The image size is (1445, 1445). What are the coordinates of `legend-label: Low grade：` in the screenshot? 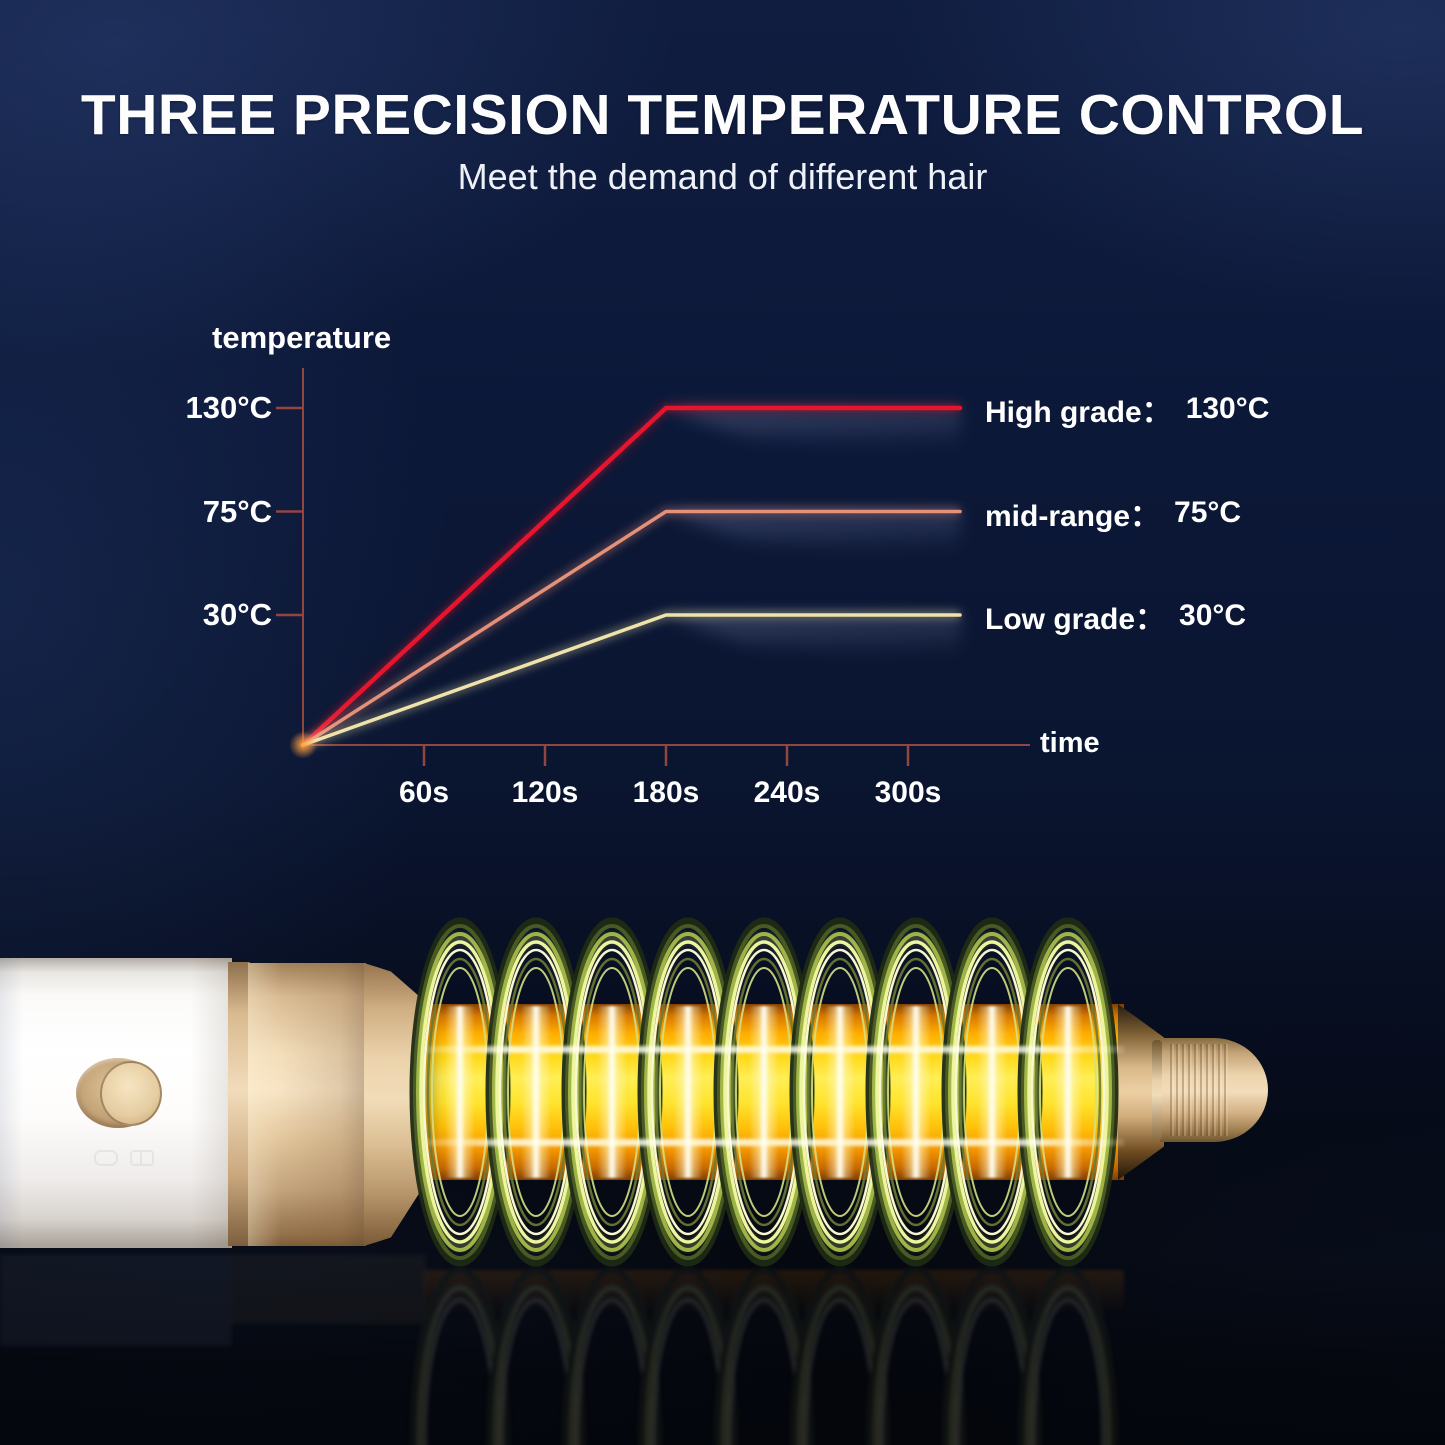 It's located at (1075, 619).